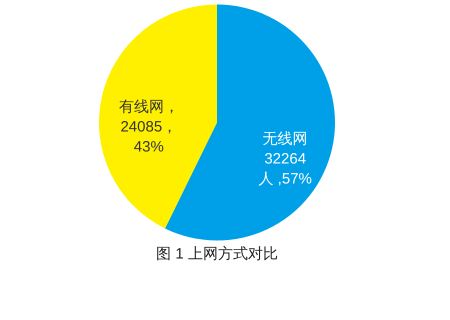 This screenshot has height=320, width=450. I want to click on text: 图 1 上网方式对比, so click(217, 254).